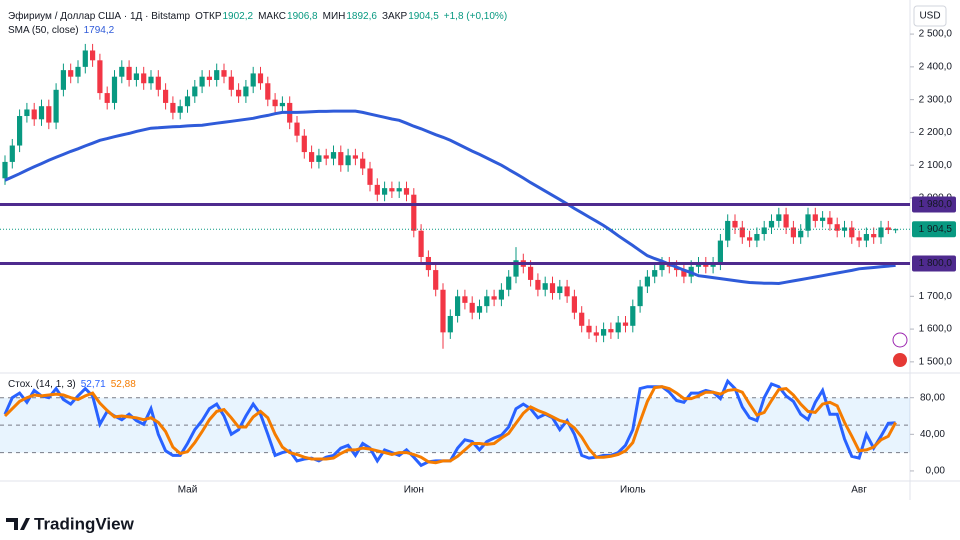 The image size is (960, 540). What do you see at coordinates (633, 490) in the screenshot?
I see `x-tick-label: Июль` at bounding box center [633, 490].